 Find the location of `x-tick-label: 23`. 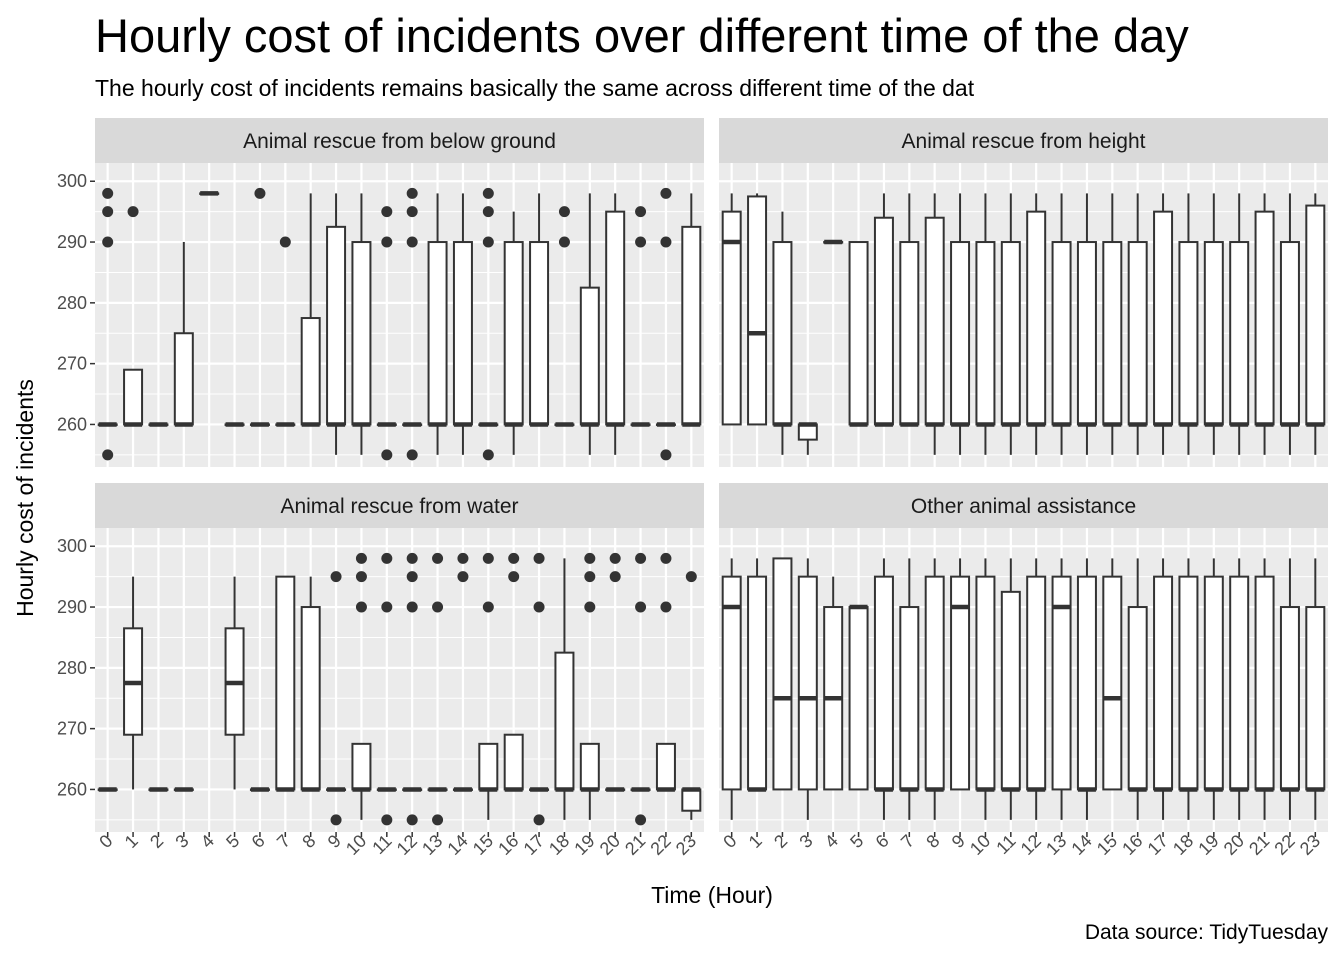

x-tick-label: 23 is located at coordinates (686, 845).